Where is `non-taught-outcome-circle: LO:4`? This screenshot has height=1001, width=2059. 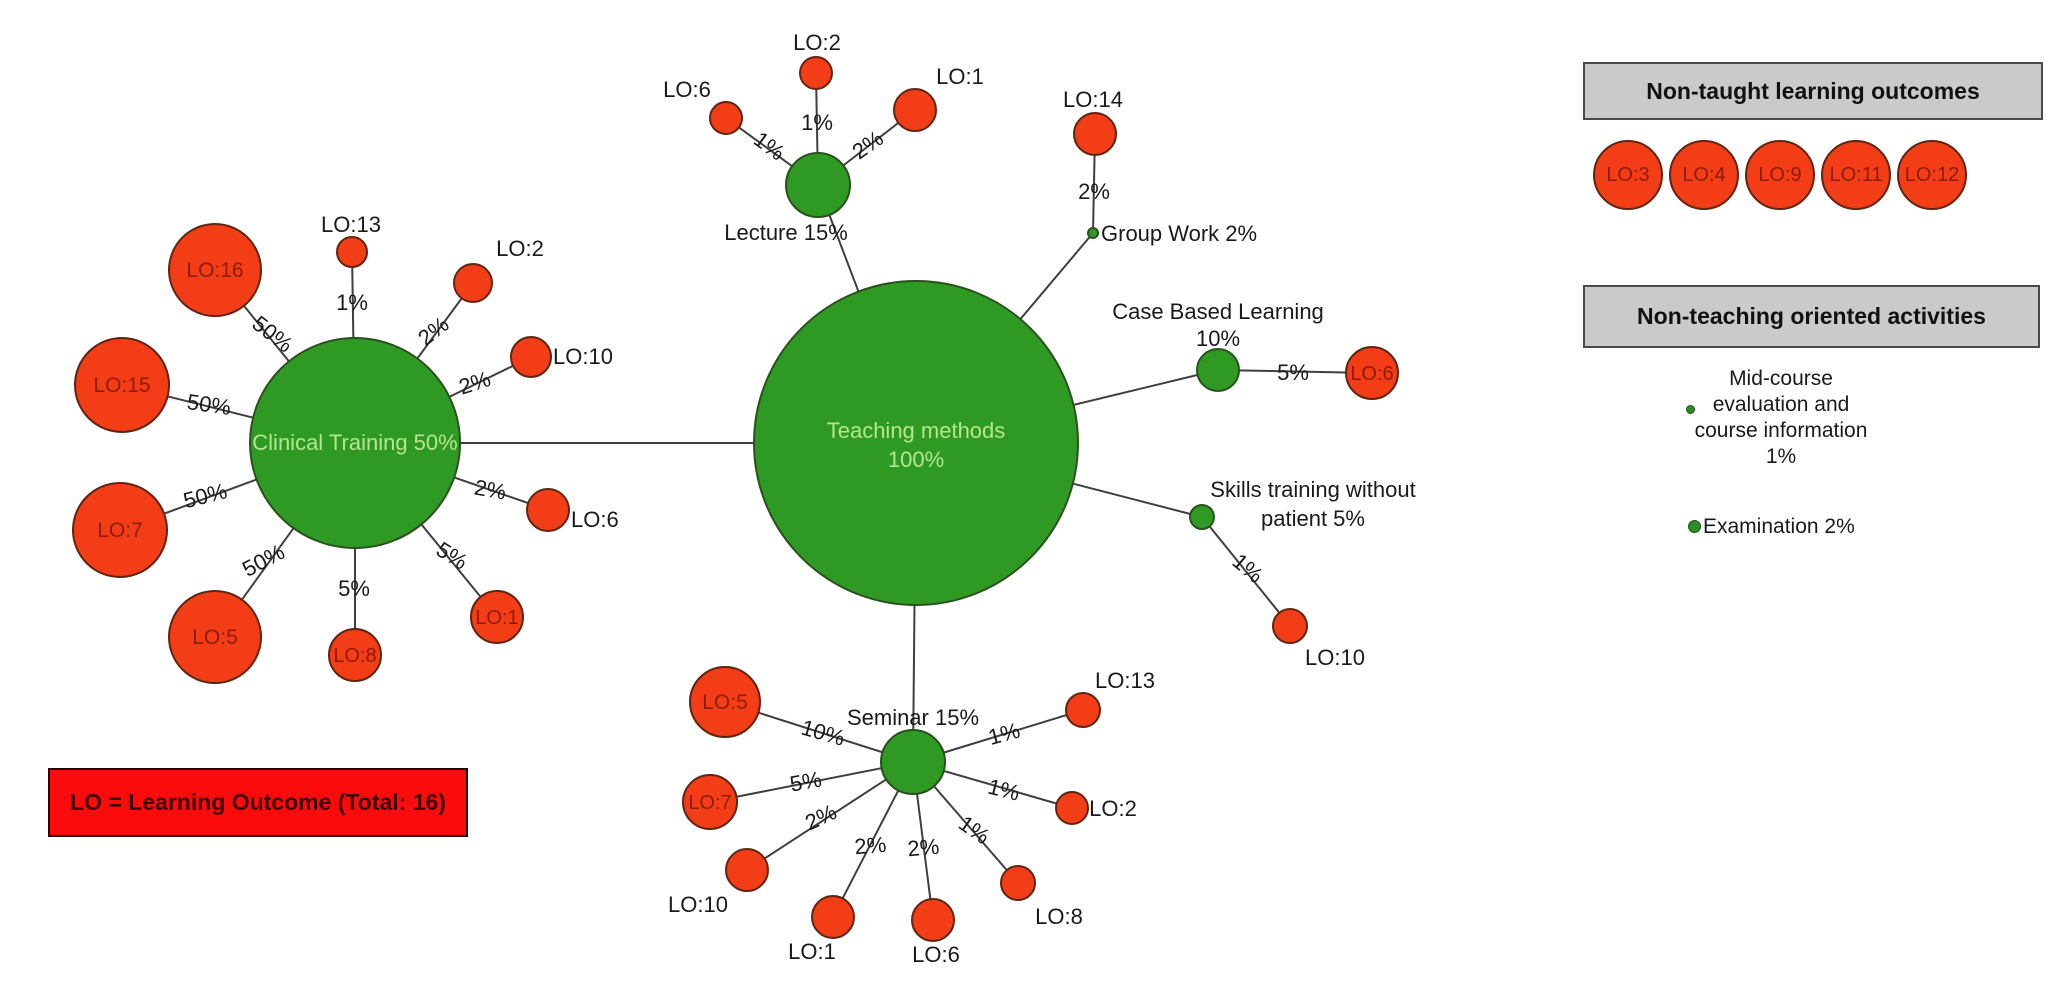
non-taught-outcome-circle: LO:4 is located at coordinates (1704, 175).